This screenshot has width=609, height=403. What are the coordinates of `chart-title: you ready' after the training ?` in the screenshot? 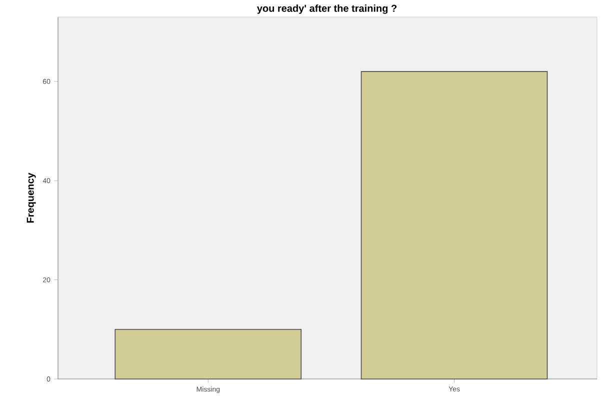 It's located at (326, 9).